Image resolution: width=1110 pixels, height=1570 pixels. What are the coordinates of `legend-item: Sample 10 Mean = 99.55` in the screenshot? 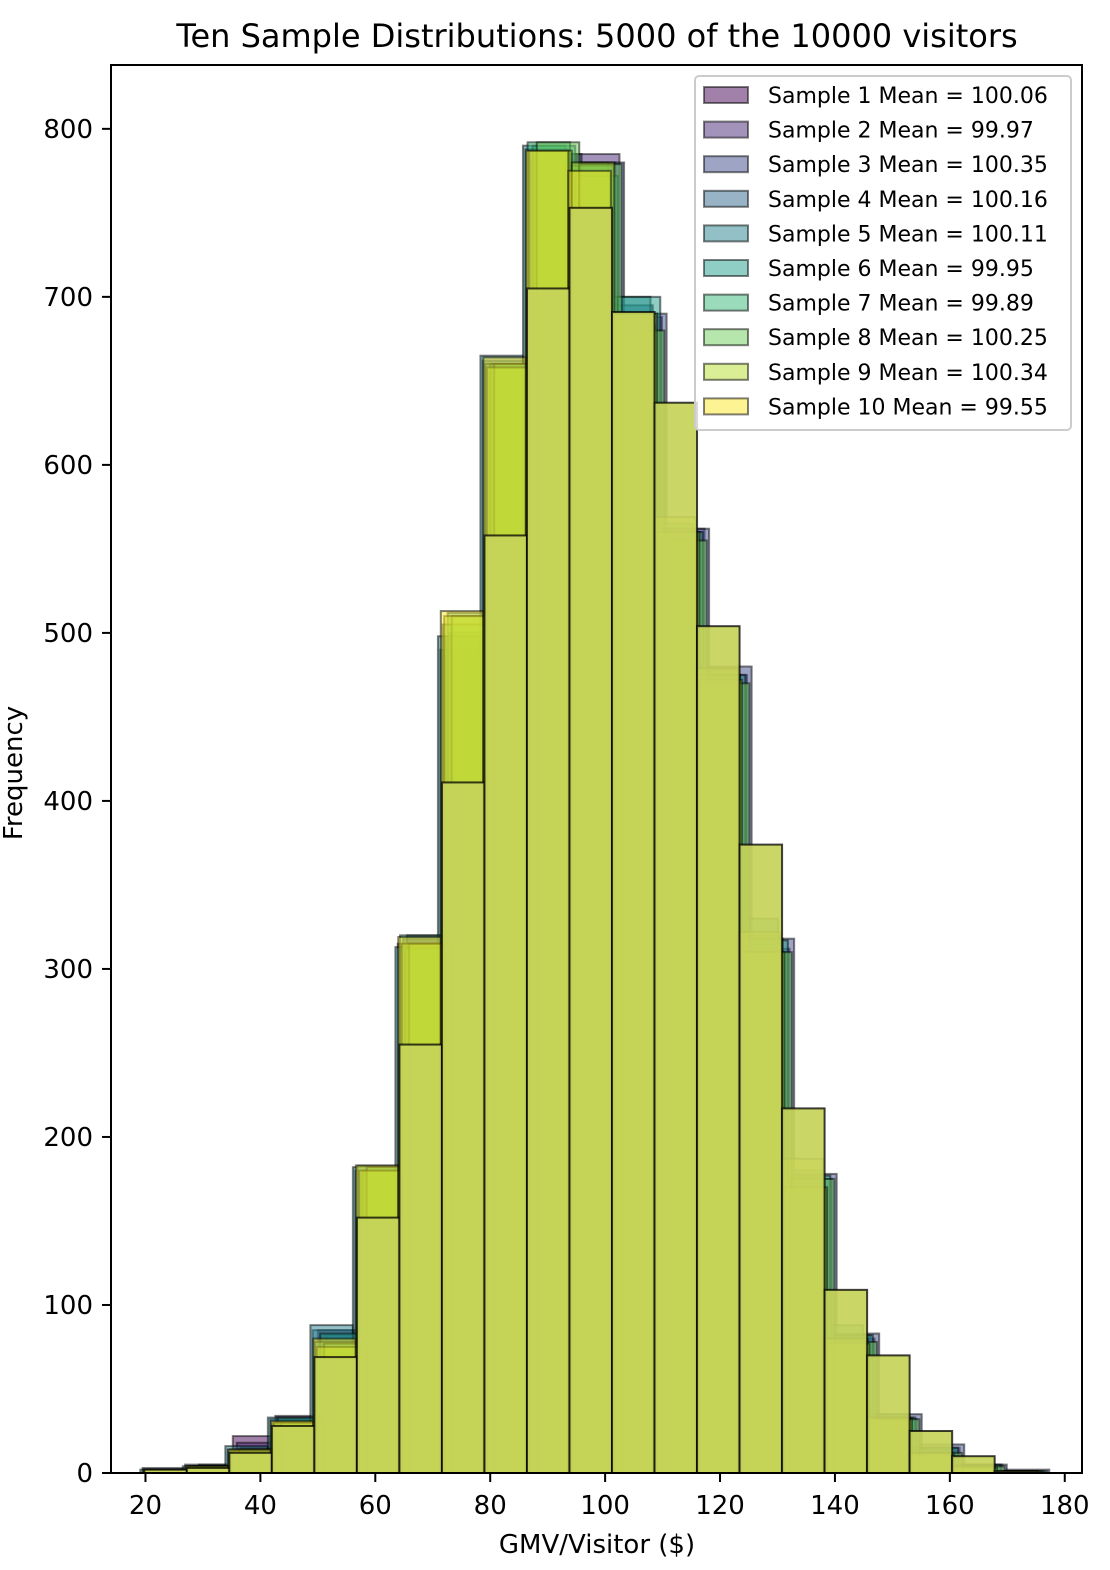 It's located at (875, 407).